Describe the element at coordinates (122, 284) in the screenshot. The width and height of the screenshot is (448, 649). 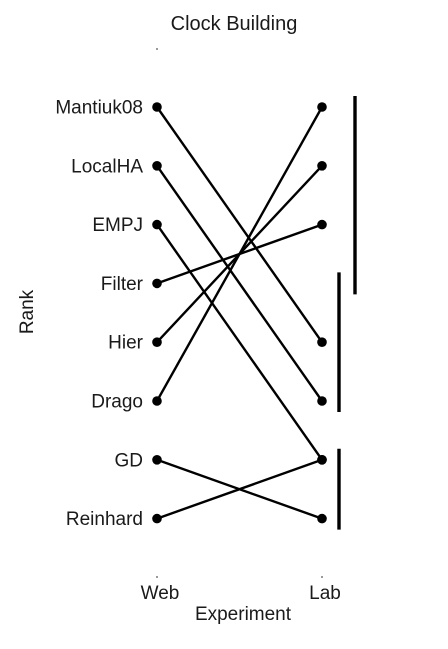
I see `method-label-filter: Filter` at that location.